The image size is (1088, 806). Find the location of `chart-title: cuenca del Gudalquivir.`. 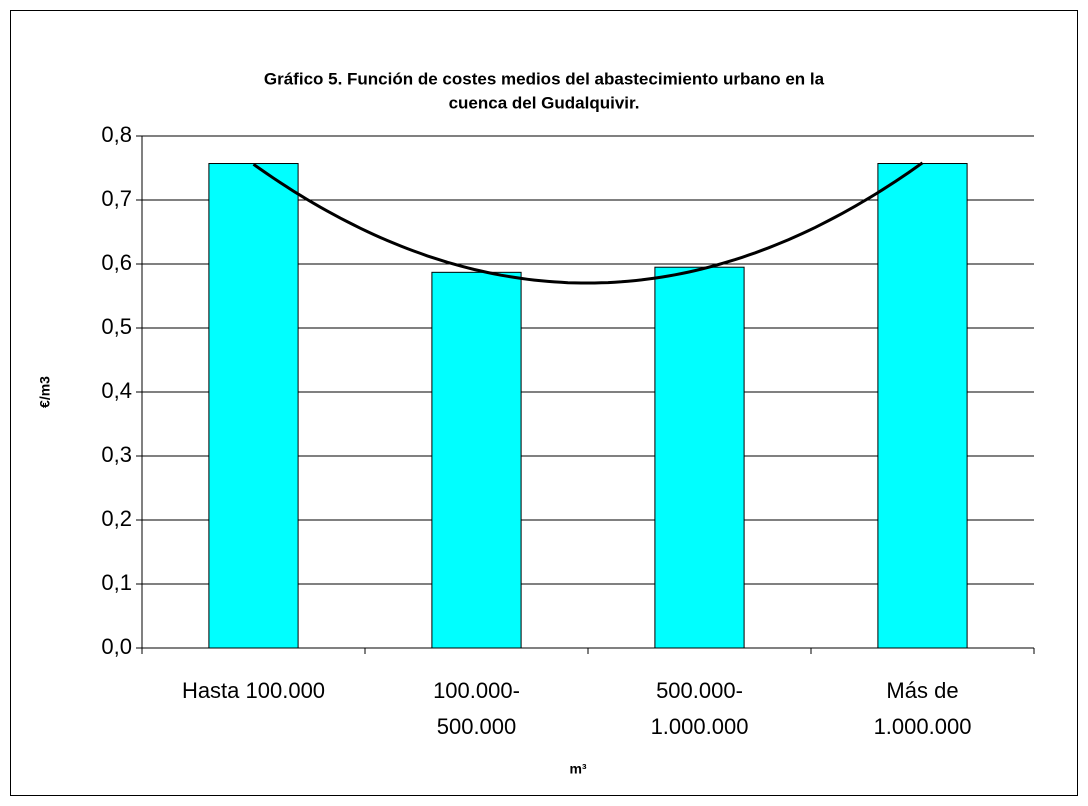

chart-title: cuenca del Gudalquivir. is located at coordinates (544, 102).